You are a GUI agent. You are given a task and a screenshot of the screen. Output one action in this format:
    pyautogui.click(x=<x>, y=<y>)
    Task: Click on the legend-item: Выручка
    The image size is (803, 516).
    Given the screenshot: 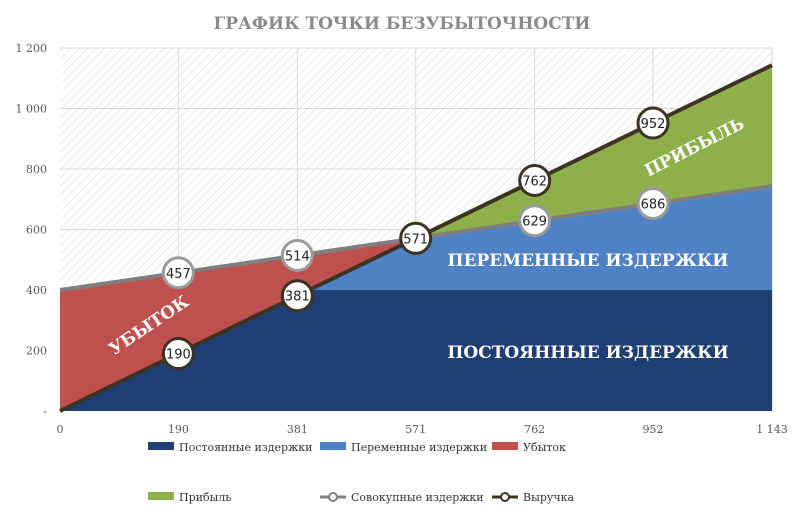 What is the action you would take?
    pyautogui.click(x=533, y=497)
    